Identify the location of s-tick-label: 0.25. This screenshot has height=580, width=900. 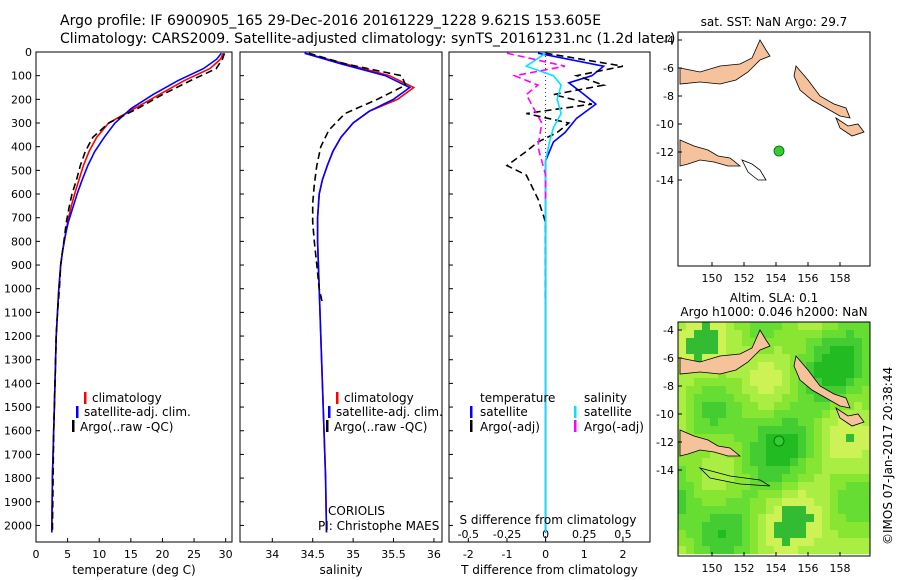
(584, 534).